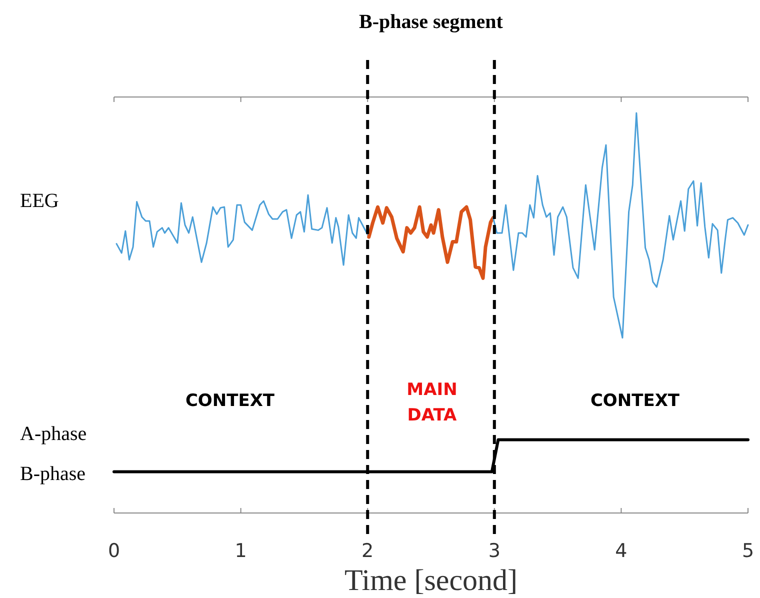 This screenshot has height=598, width=760. I want to click on annotation: MAIN DATA, so click(432, 403).